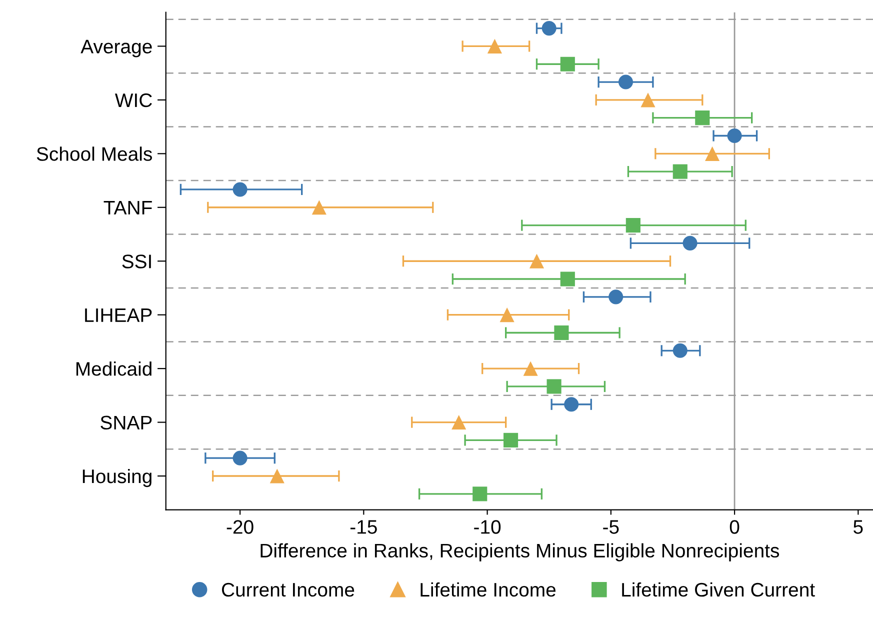  What do you see at coordinates (118, 315) in the screenshot?
I see `y-tick-label: LIHEAP` at bounding box center [118, 315].